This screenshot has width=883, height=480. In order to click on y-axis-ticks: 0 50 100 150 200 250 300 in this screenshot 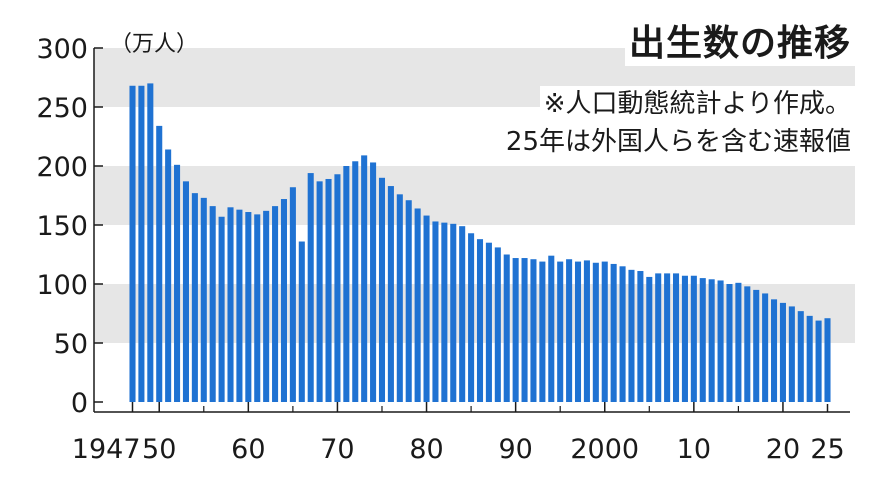, I will do `click(69, 226)`.